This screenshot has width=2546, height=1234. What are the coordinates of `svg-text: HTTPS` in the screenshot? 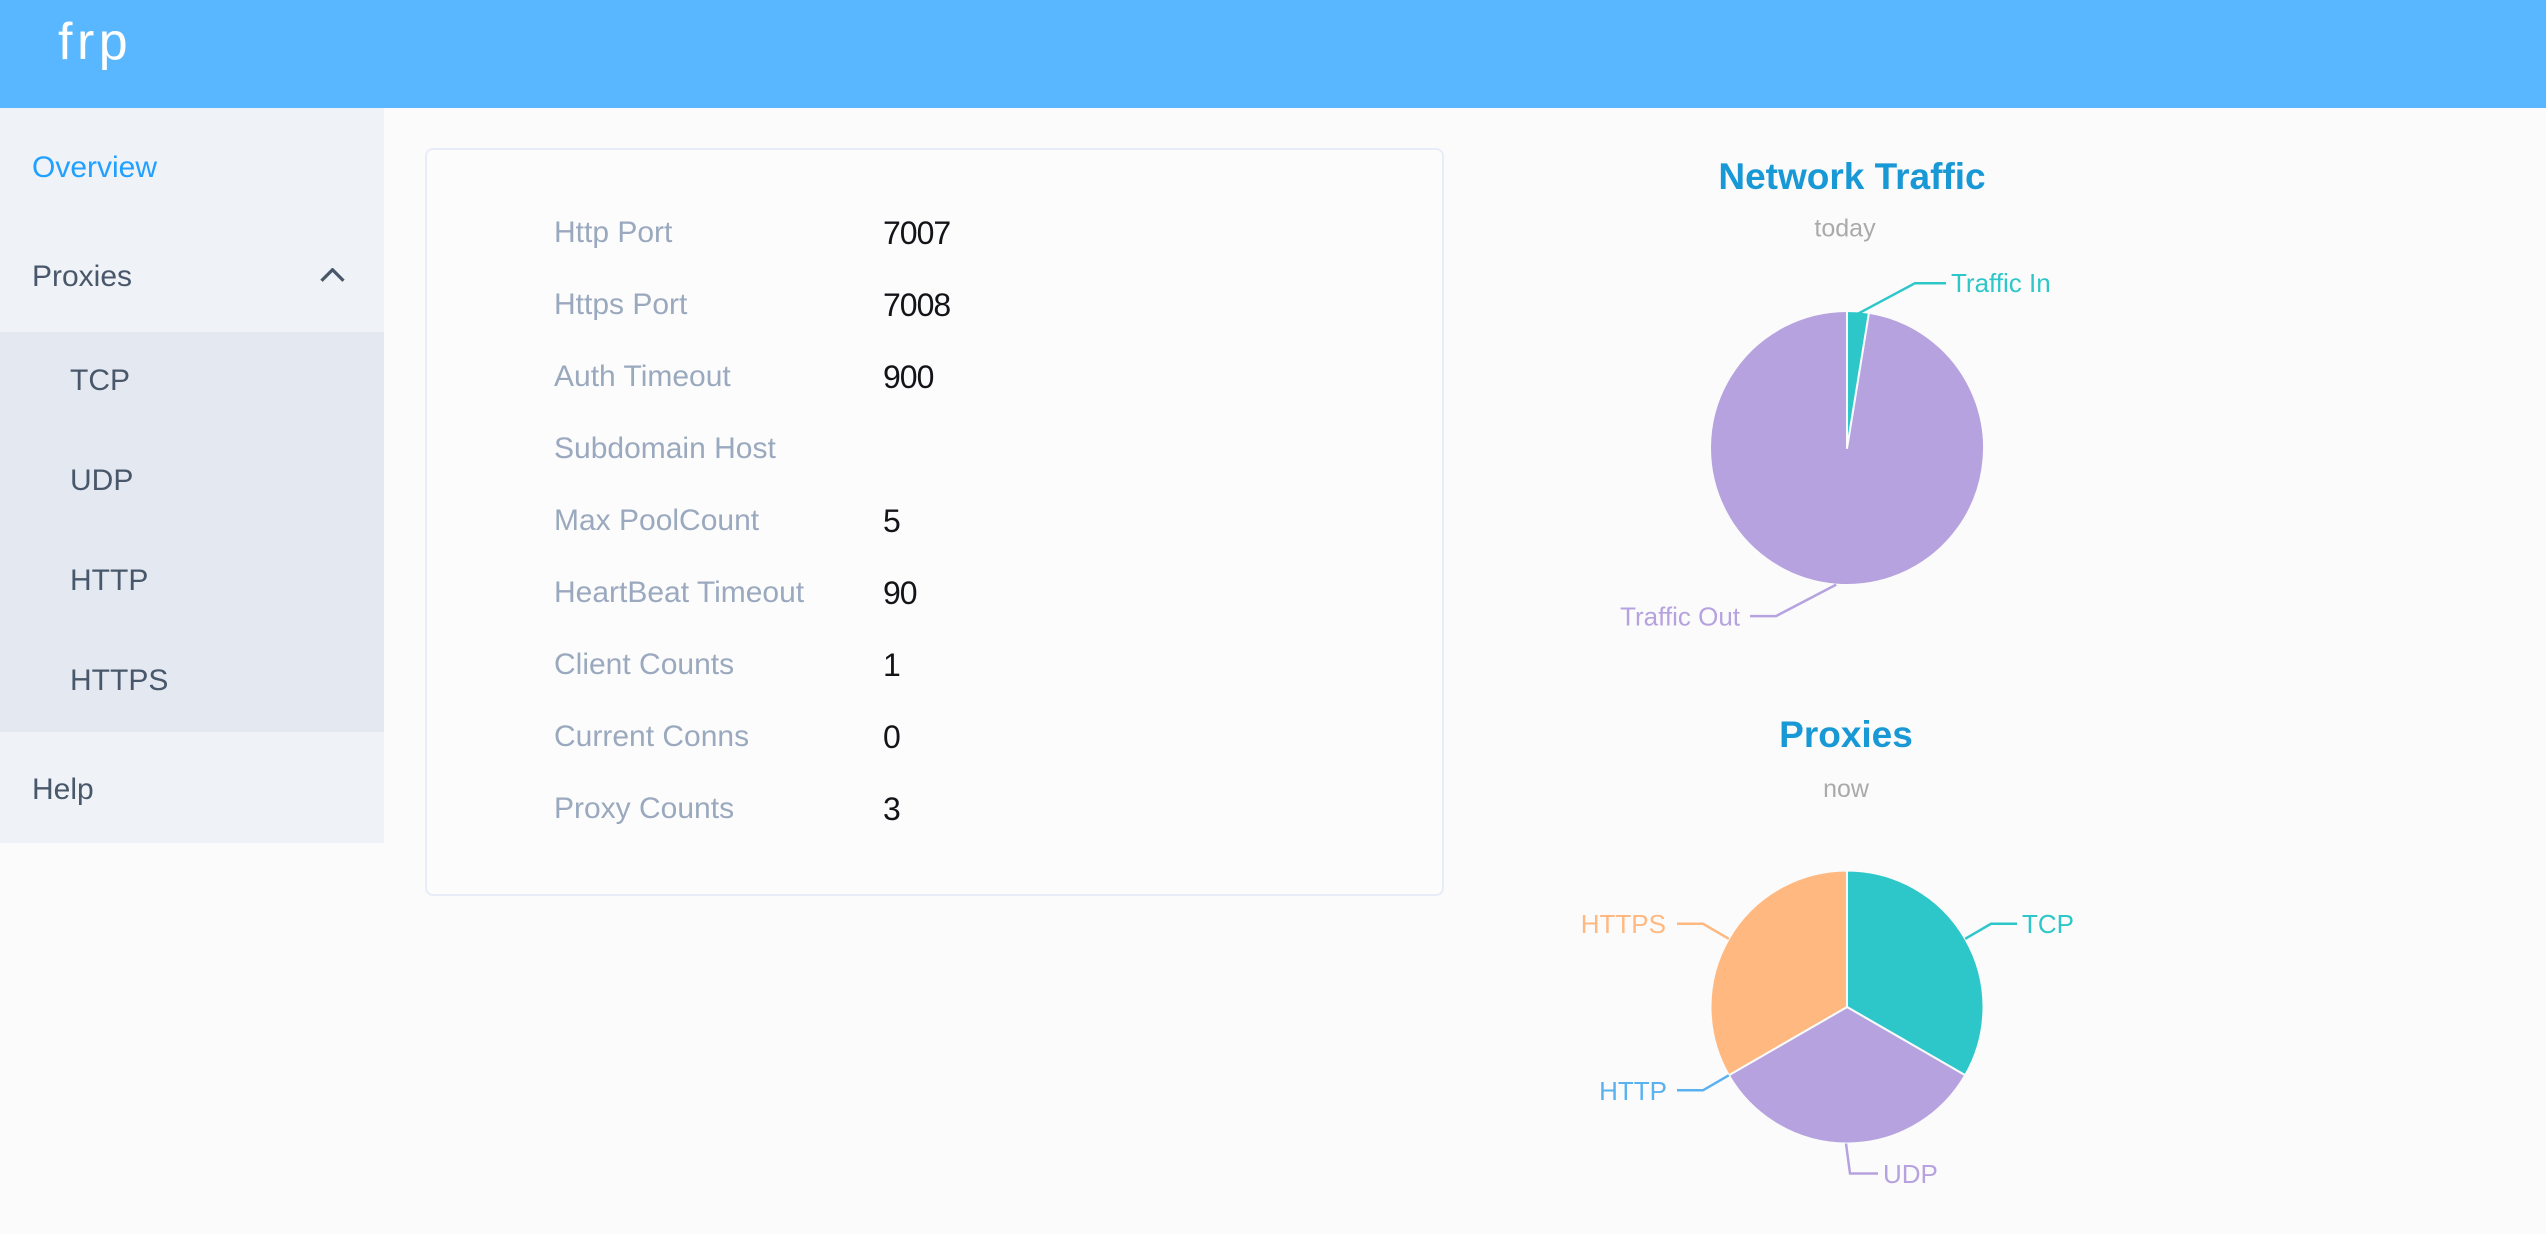 It's located at (1623, 924).